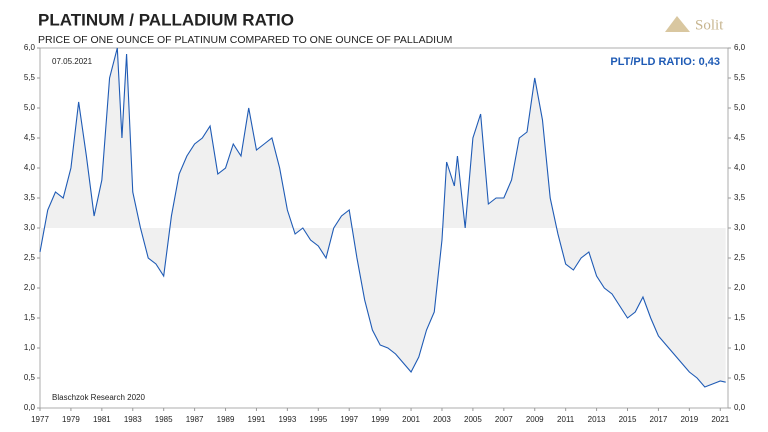  I want to click on y2-tick-label: 1,5, so click(740, 317).